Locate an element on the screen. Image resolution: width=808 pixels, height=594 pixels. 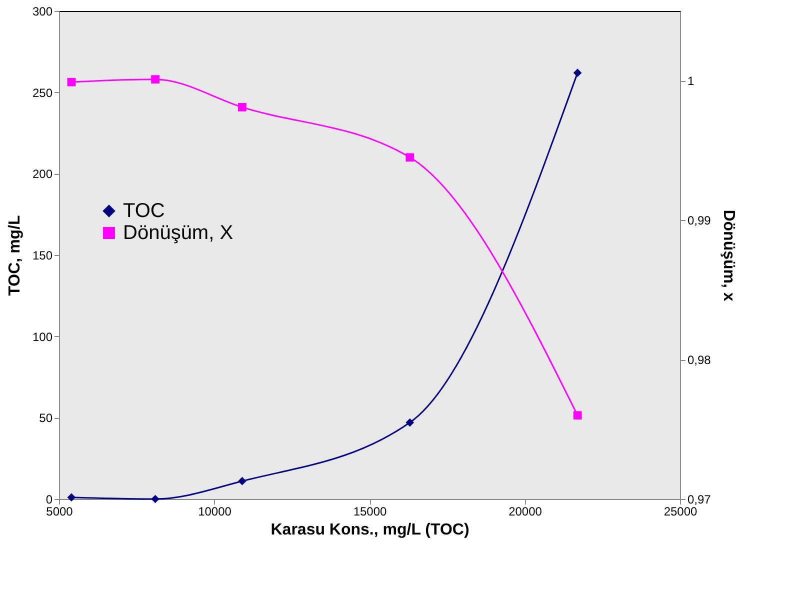
legend-label: Dönüşüm, X is located at coordinates (178, 233).